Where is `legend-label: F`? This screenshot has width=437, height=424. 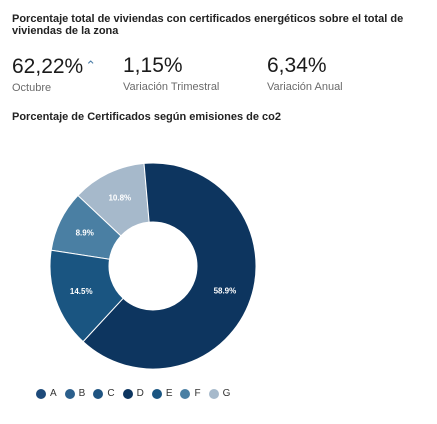 legend-label: F is located at coordinates (197, 393).